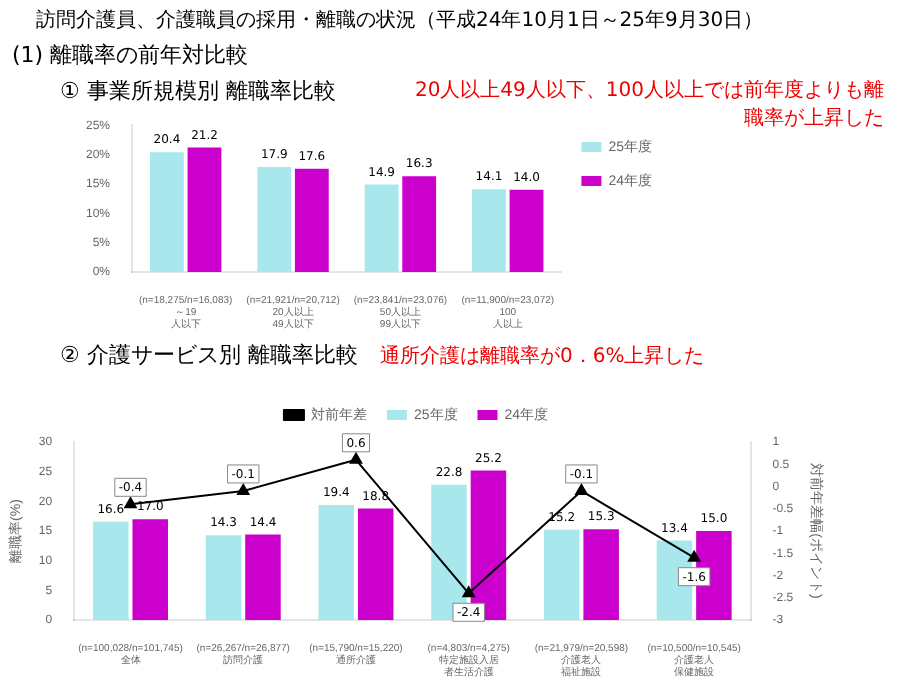 The image size is (900, 684). I want to click on annotation: 20人以上49人以下、100人以上では前年度よりも離職率が上昇した, so click(648, 104).